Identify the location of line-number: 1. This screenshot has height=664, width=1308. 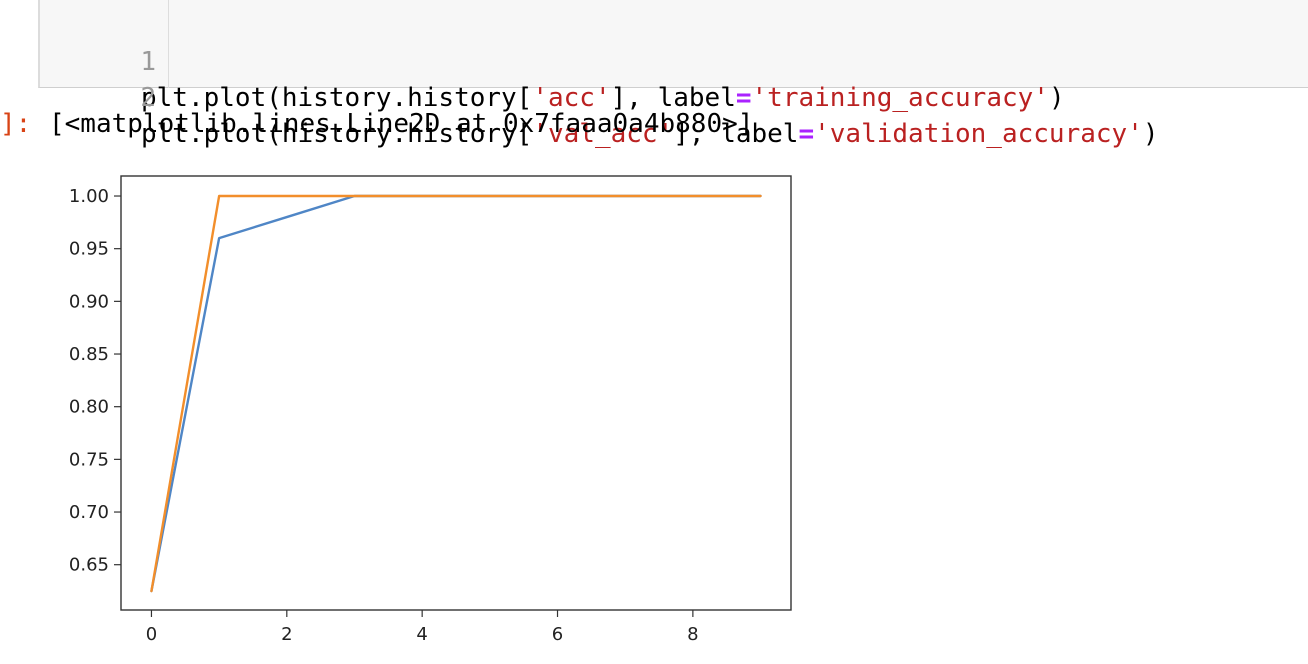
(148, 62).